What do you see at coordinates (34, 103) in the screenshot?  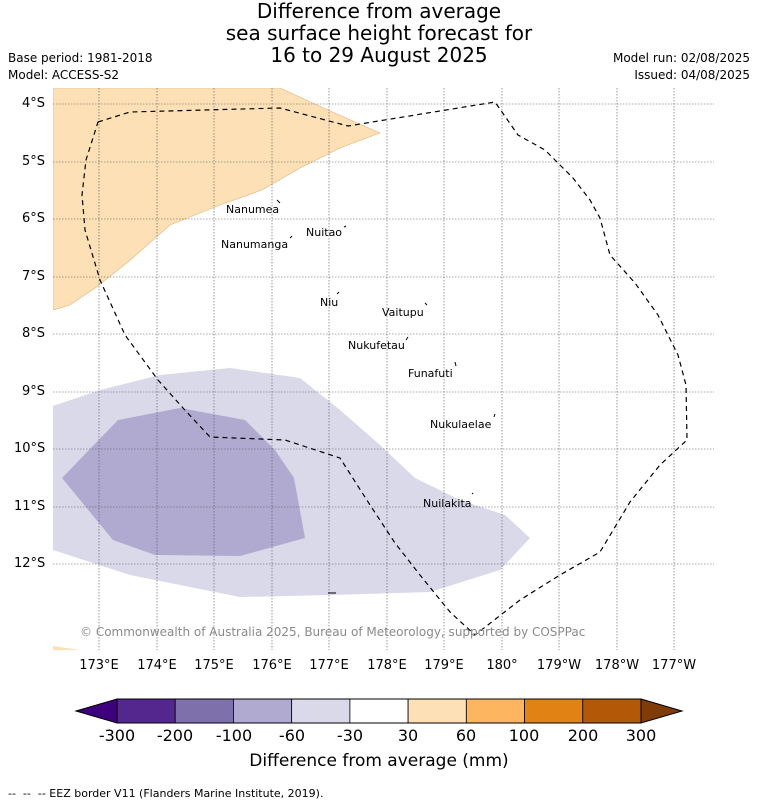 I see `lat-label: 4°S` at bounding box center [34, 103].